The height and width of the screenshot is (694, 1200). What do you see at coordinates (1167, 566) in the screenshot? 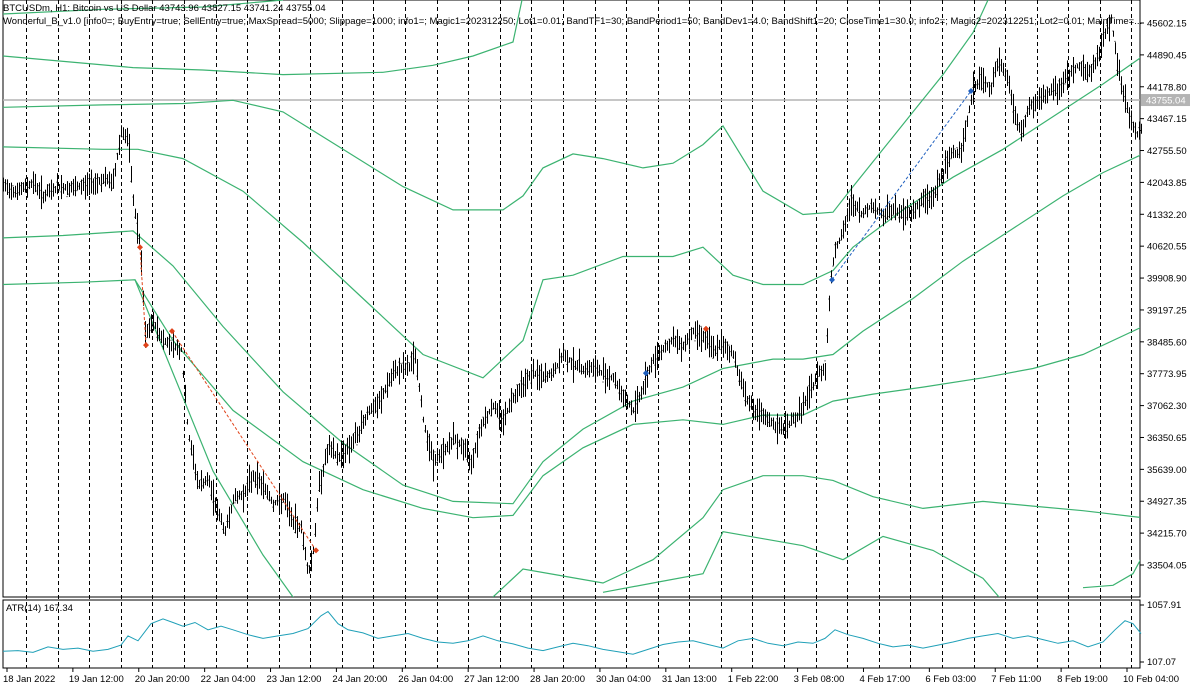
I see `y-tick-label: 33504.05` at bounding box center [1167, 566].